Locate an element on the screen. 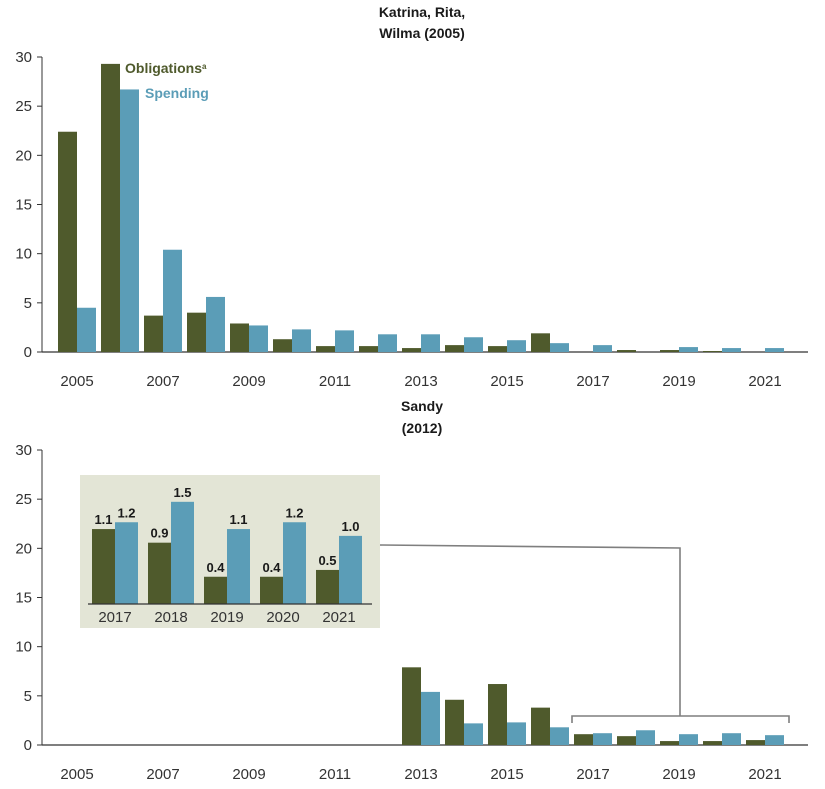 Image resolution: width=825 pixels, height=789 pixels. zoom-bracket is located at coordinates (680, 719).